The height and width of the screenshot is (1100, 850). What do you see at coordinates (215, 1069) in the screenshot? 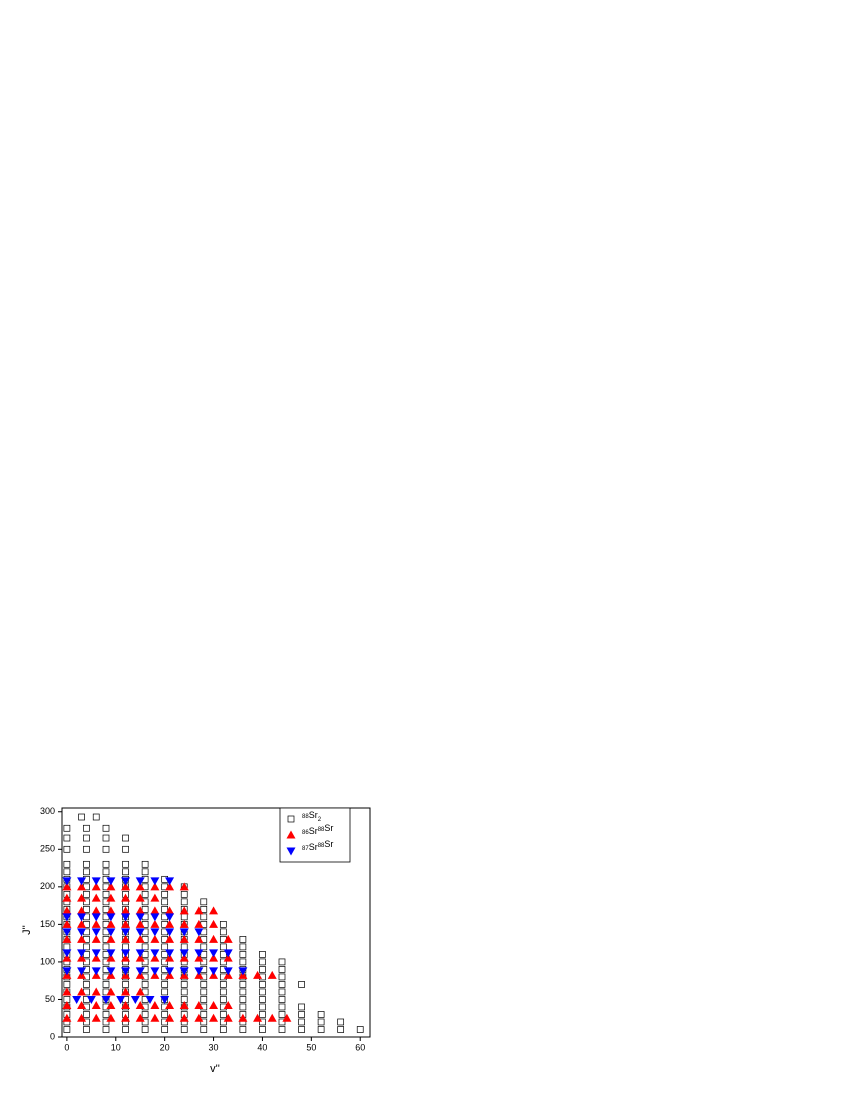
I see `x-axis-label: v''` at bounding box center [215, 1069].